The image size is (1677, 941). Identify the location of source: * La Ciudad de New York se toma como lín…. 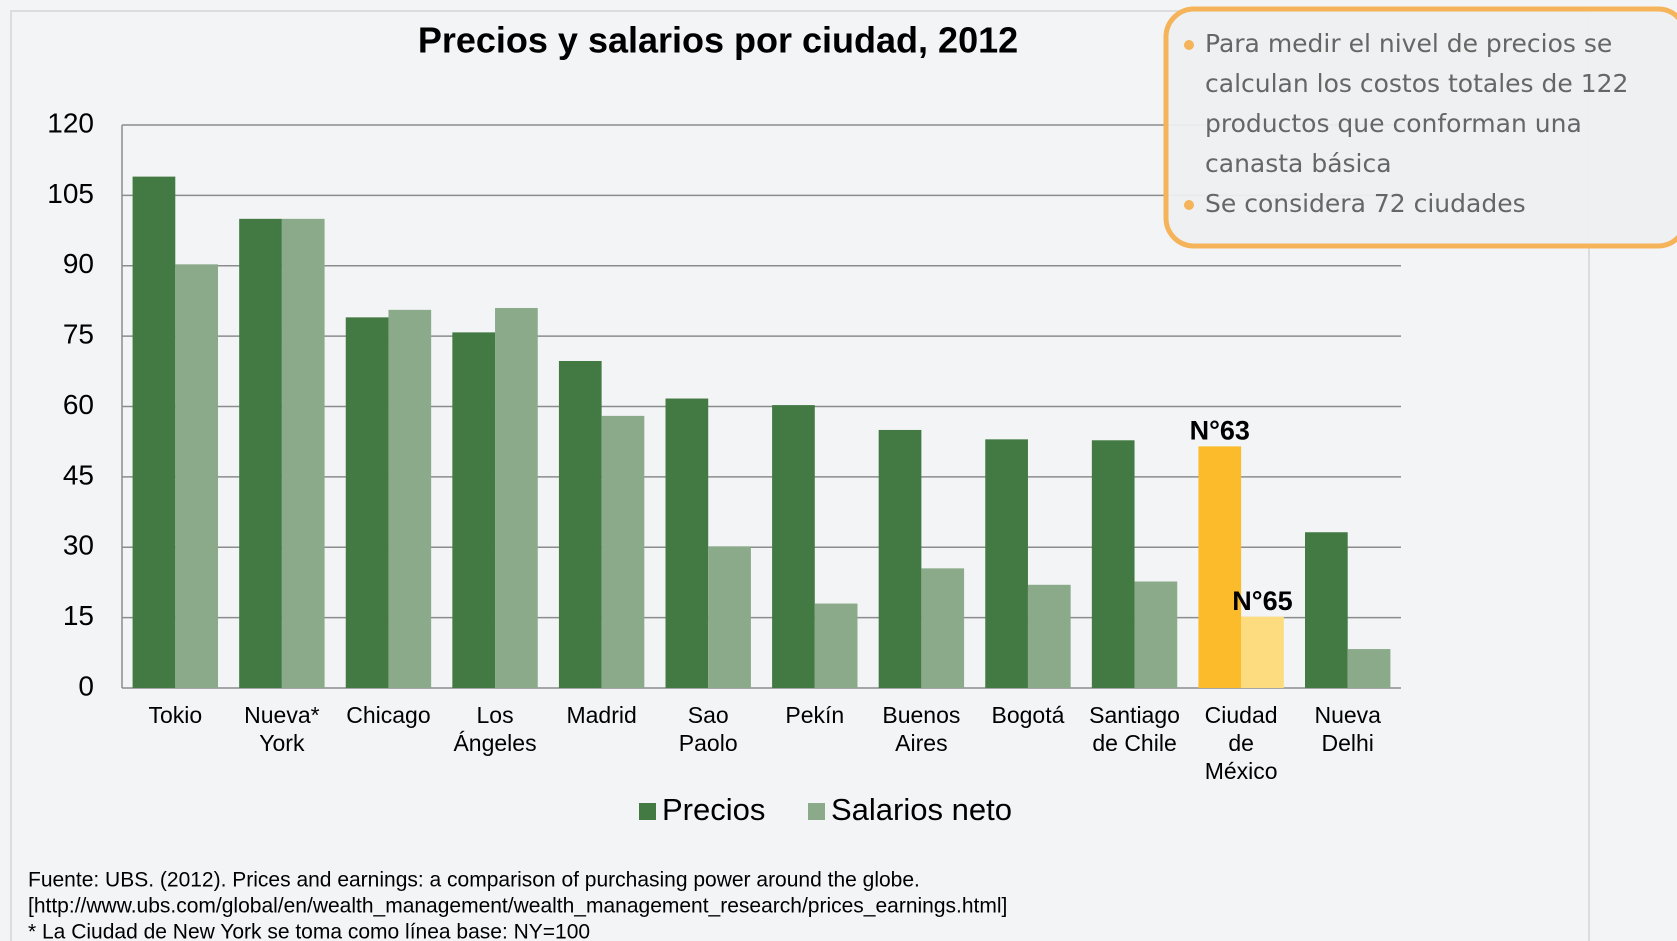
(309, 931).